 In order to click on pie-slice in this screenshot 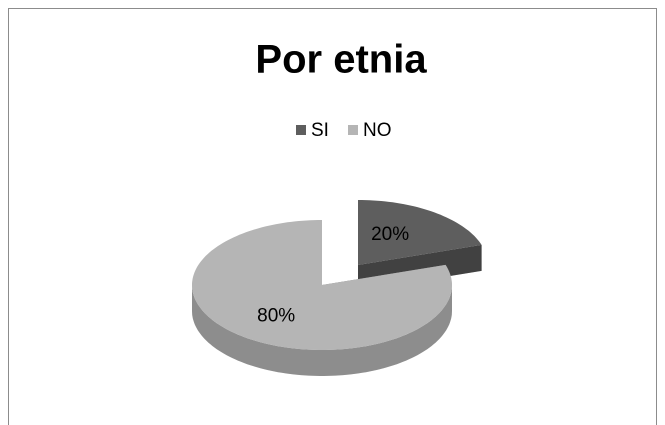, I will do `click(322, 298)`.